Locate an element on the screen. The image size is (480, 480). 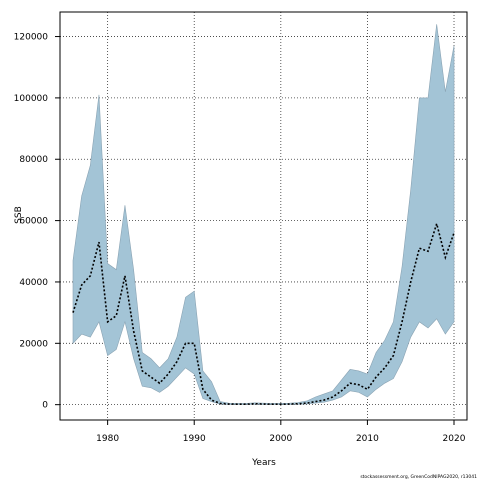
y-axis: 0 20000 40000 60000 80000 100000 120000 is located at coordinates (37, 222).